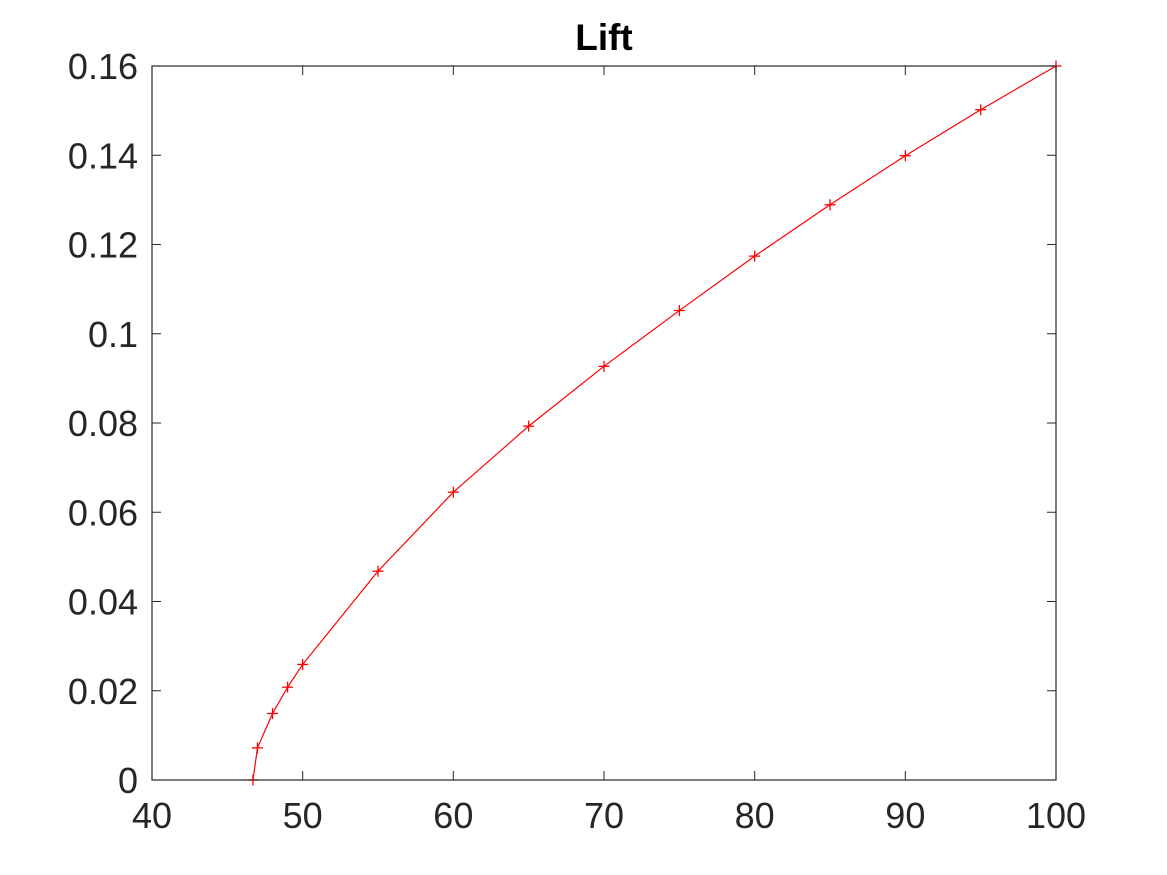 The height and width of the screenshot is (875, 1167). I want to click on y-tick-label: 0.16, so click(103, 66).